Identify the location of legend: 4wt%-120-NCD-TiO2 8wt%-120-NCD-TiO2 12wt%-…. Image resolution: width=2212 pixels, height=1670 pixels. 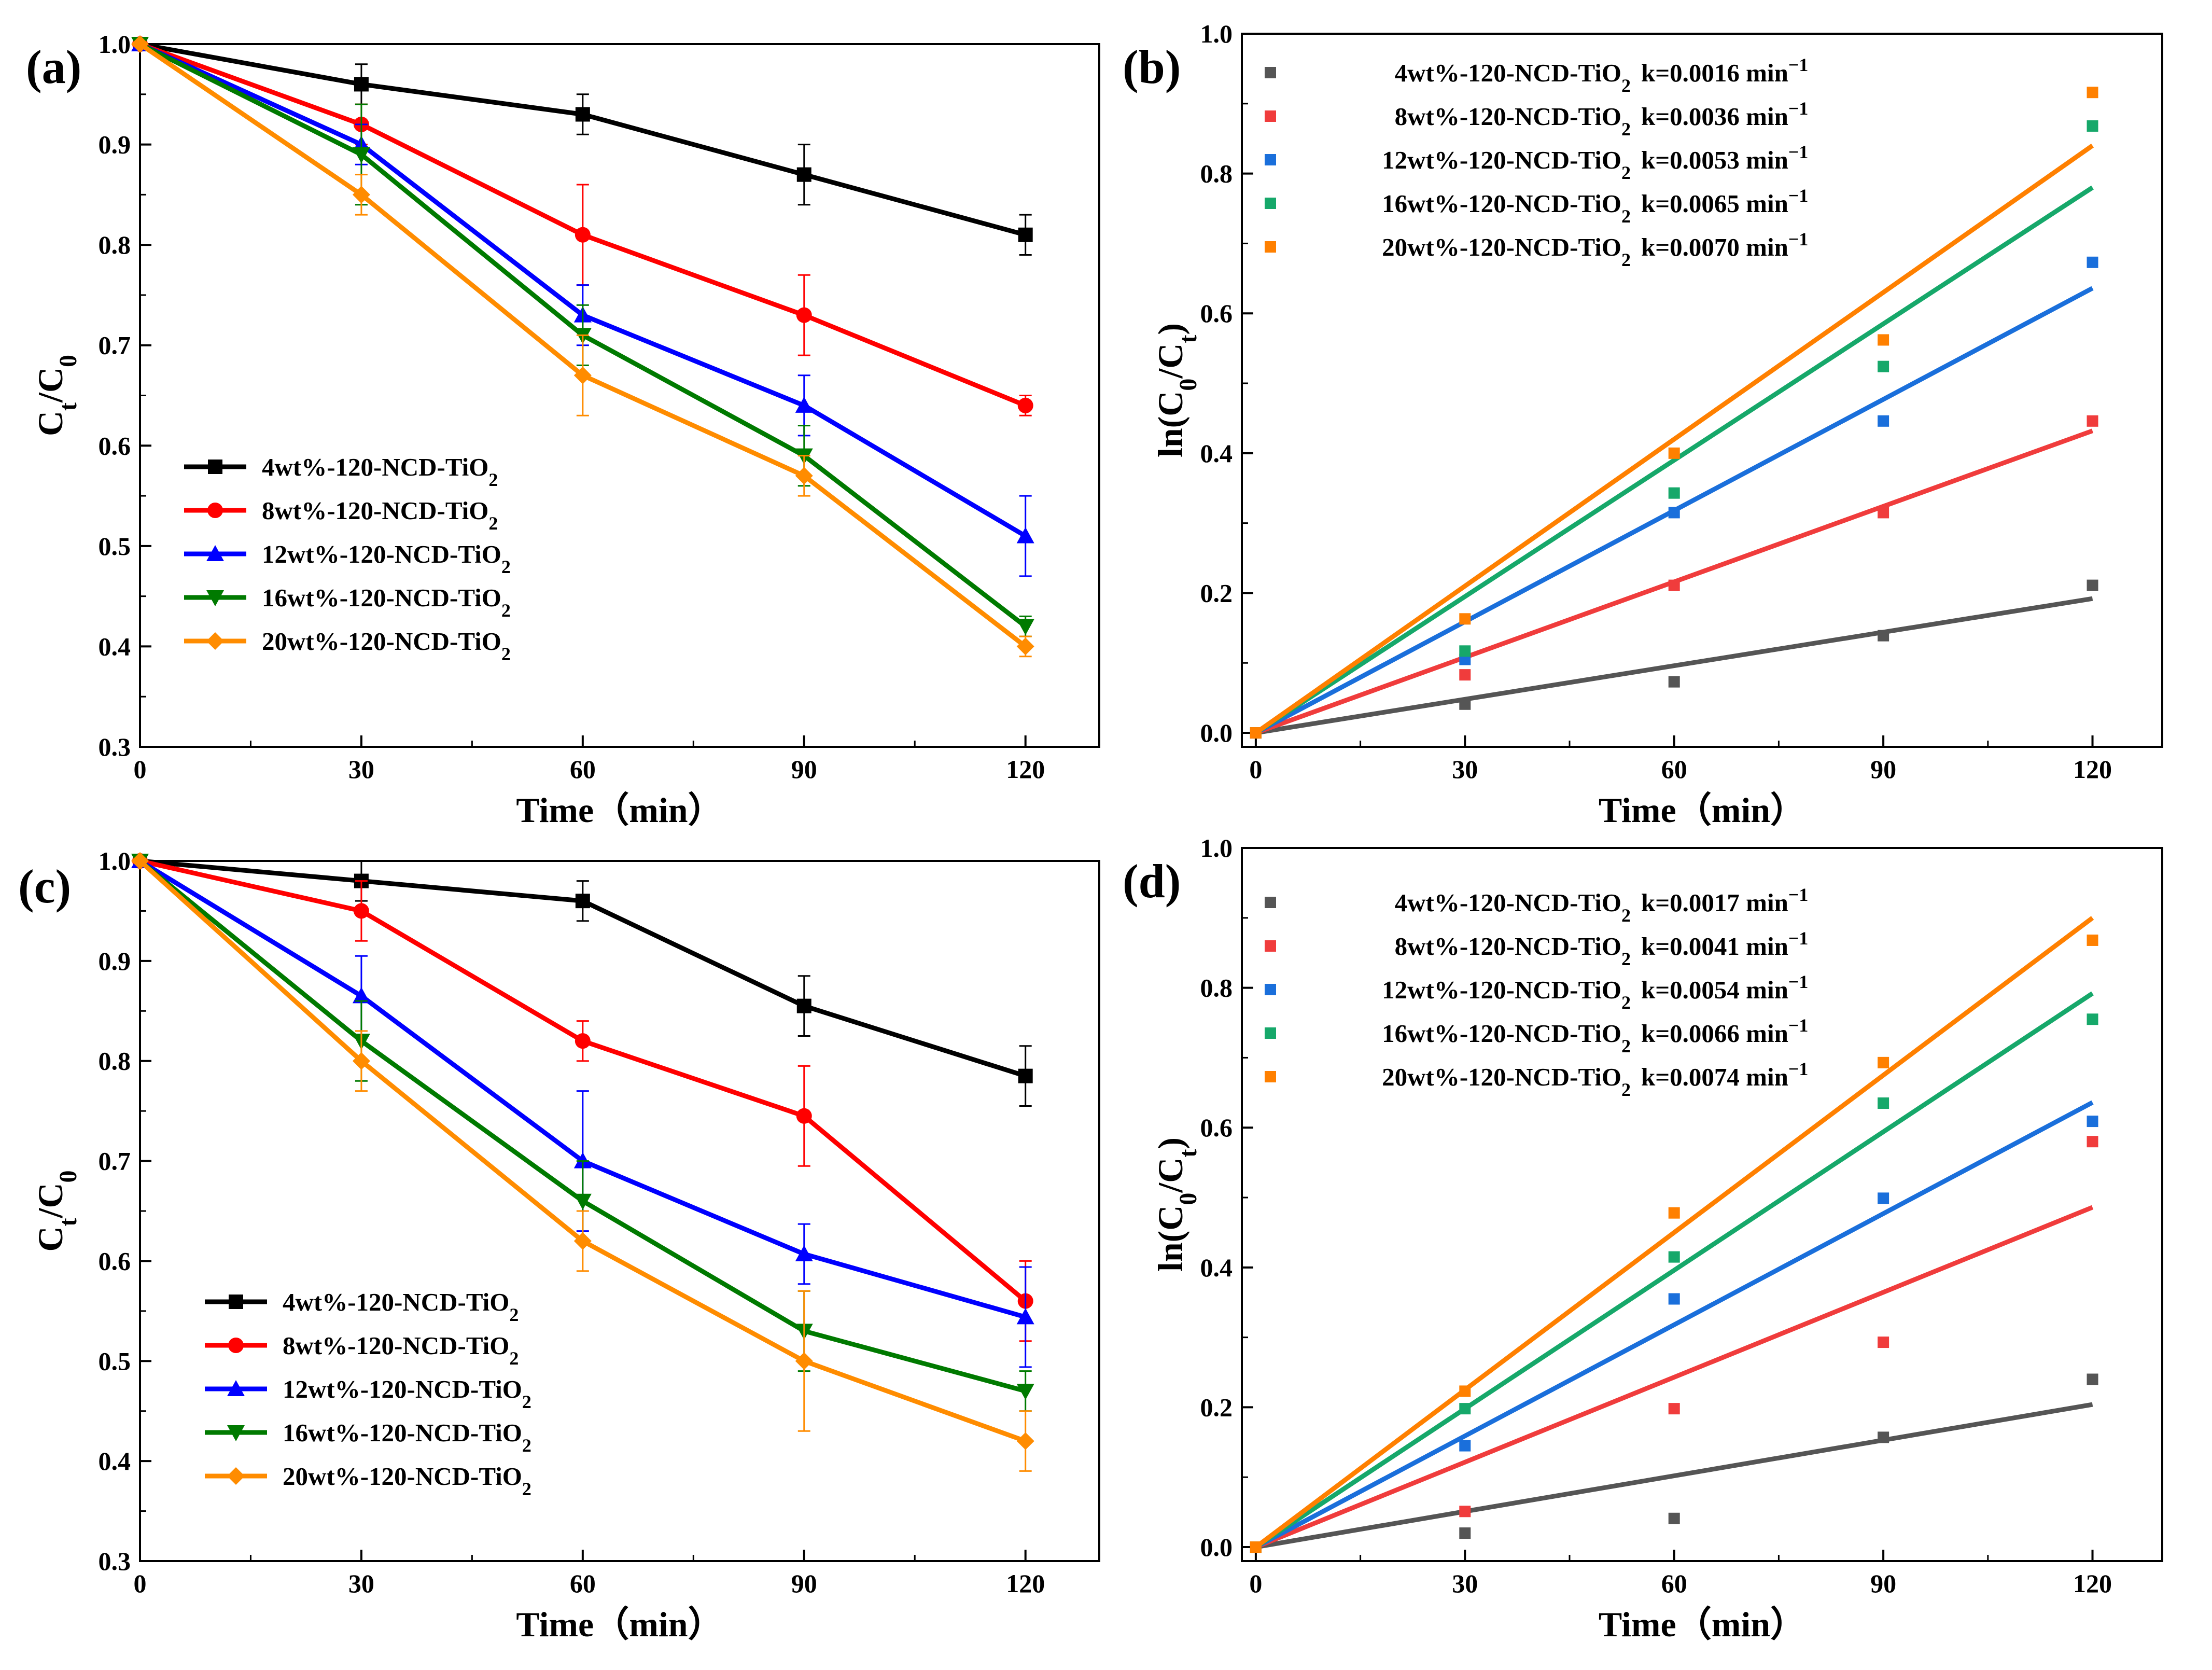
(347, 559).